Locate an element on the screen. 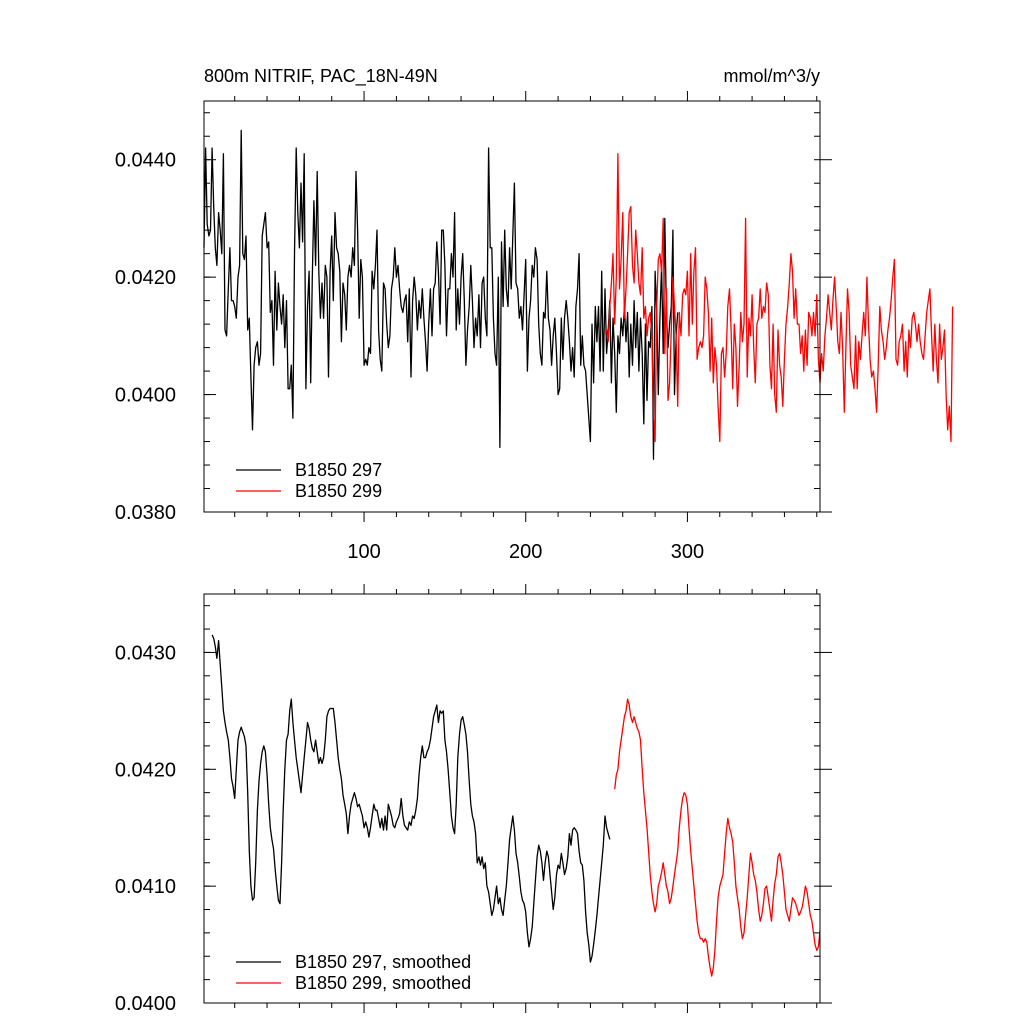 The image size is (1024, 1024). top-x-tick-label: 200 is located at coordinates (525, 552).